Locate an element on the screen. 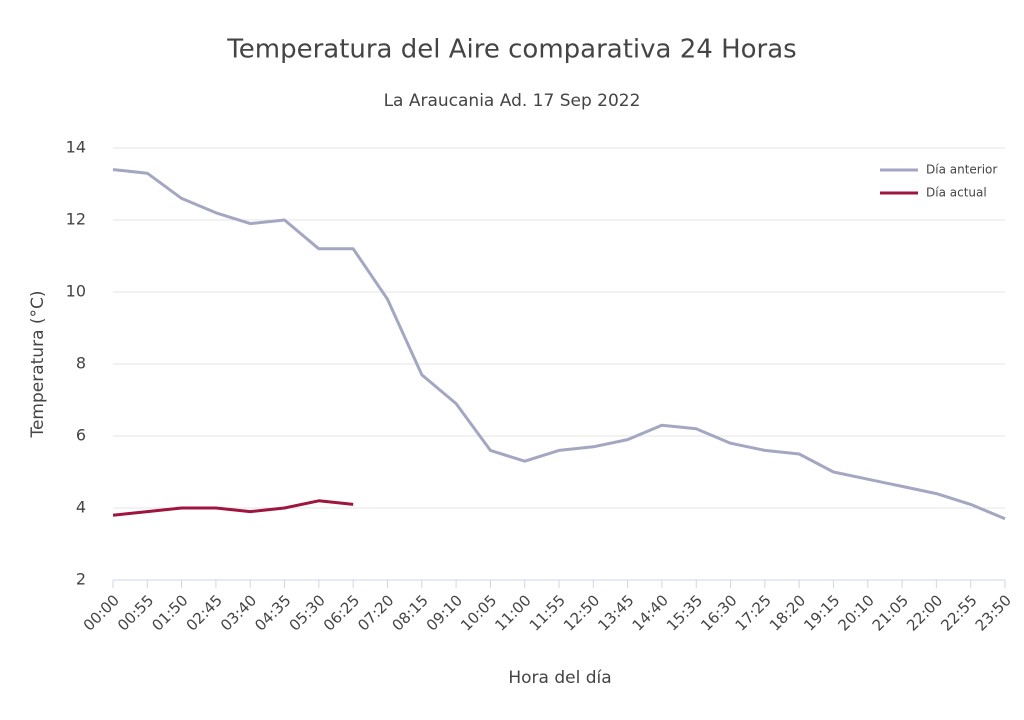 This screenshot has width=1024, height=720. x-tick-label: 18:20 is located at coordinates (787, 612).